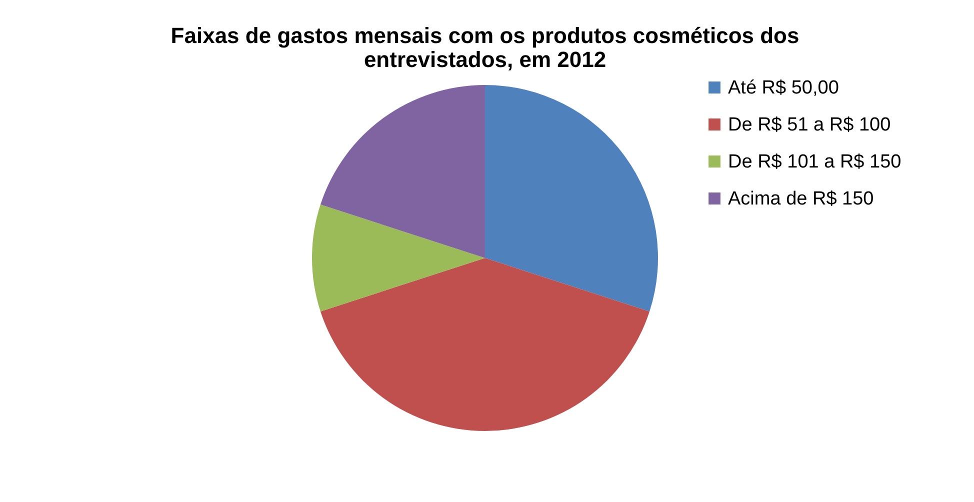 The height and width of the screenshot is (502, 974). What do you see at coordinates (783, 88) in the screenshot?
I see `legend-label: Até R$ 50,00` at bounding box center [783, 88].